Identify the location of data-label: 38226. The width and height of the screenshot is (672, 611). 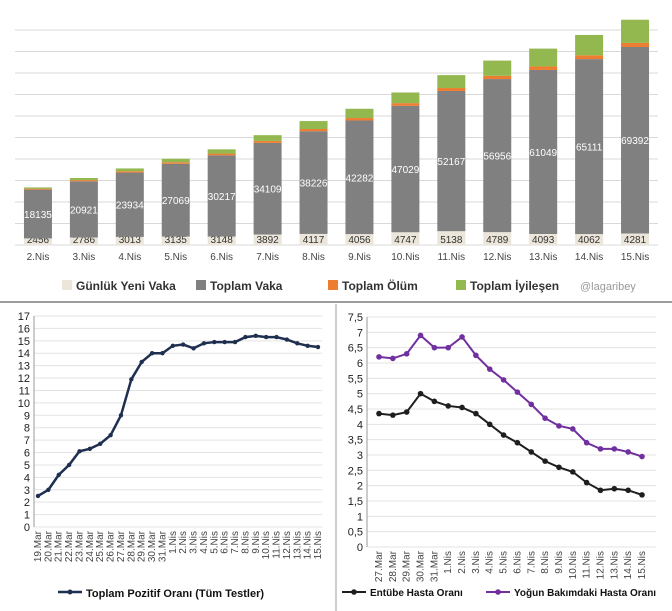
(314, 184).